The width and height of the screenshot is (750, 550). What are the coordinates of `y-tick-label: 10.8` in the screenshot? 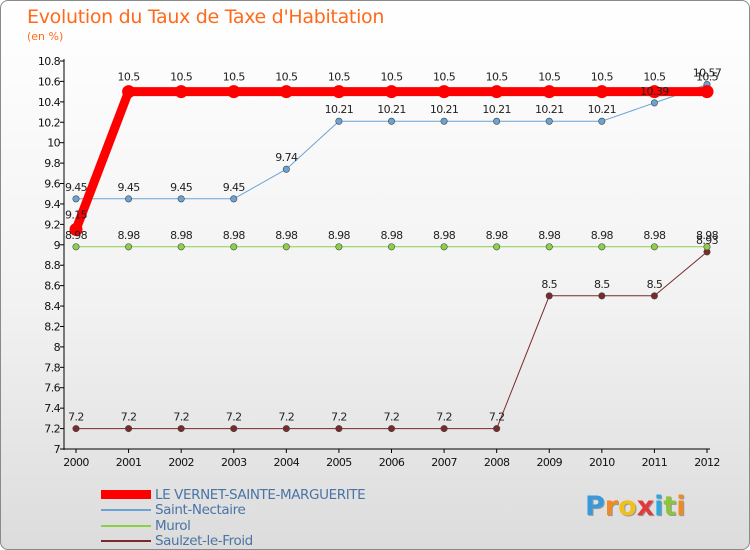 It's located at (49, 61).